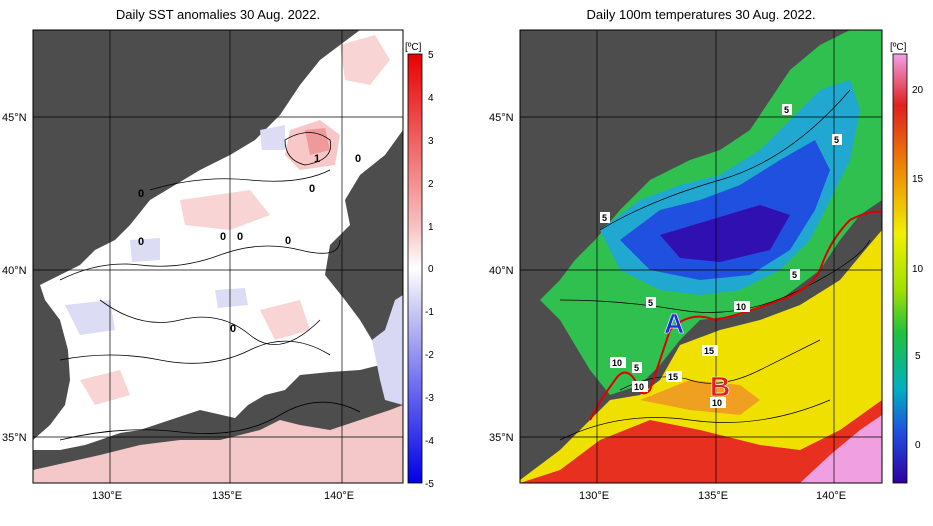  I want to click on very-hot-water, so click(841, 449).